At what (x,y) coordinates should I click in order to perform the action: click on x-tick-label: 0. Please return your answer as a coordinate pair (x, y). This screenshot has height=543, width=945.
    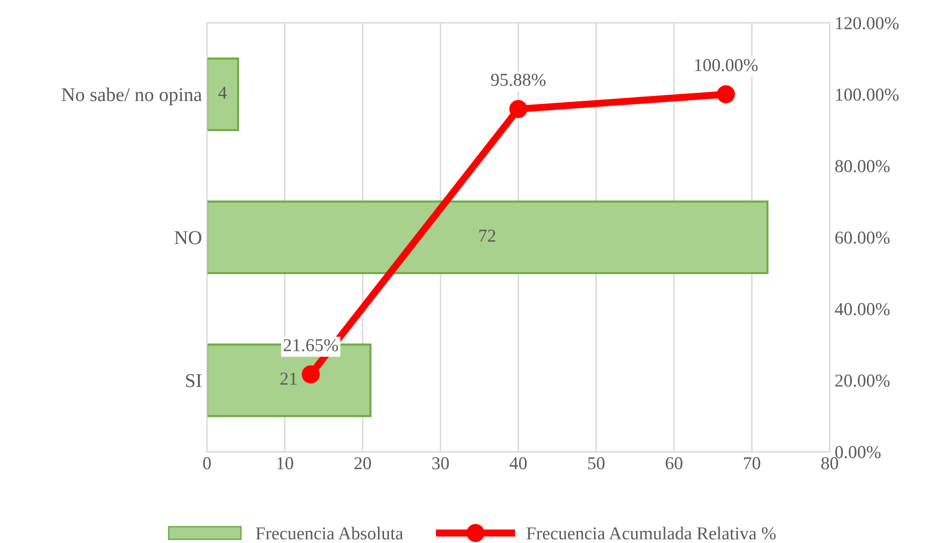
    Looking at the image, I should click on (207, 463).